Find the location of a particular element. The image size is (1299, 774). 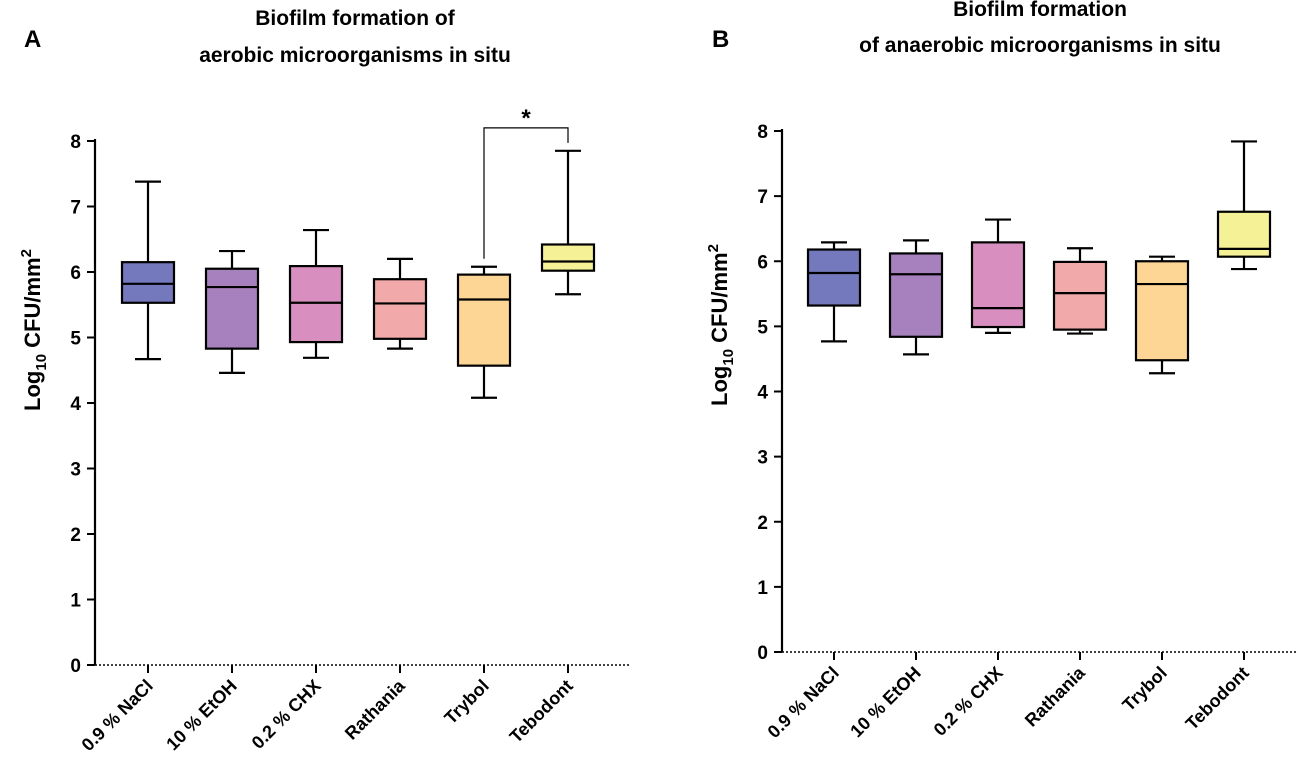

panel-b-y-tick-label: 7 is located at coordinates (762, 197).